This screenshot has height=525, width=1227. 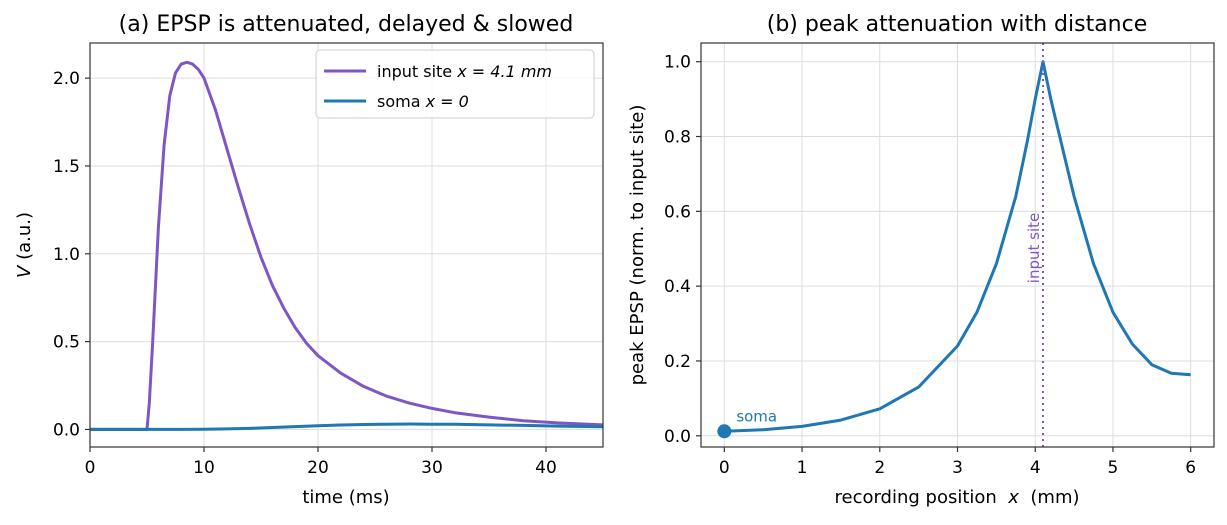 What do you see at coordinates (346, 24) in the screenshot?
I see `panel-a-title: (a) EPSP is attenuated, delayed & slowed` at bounding box center [346, 24].